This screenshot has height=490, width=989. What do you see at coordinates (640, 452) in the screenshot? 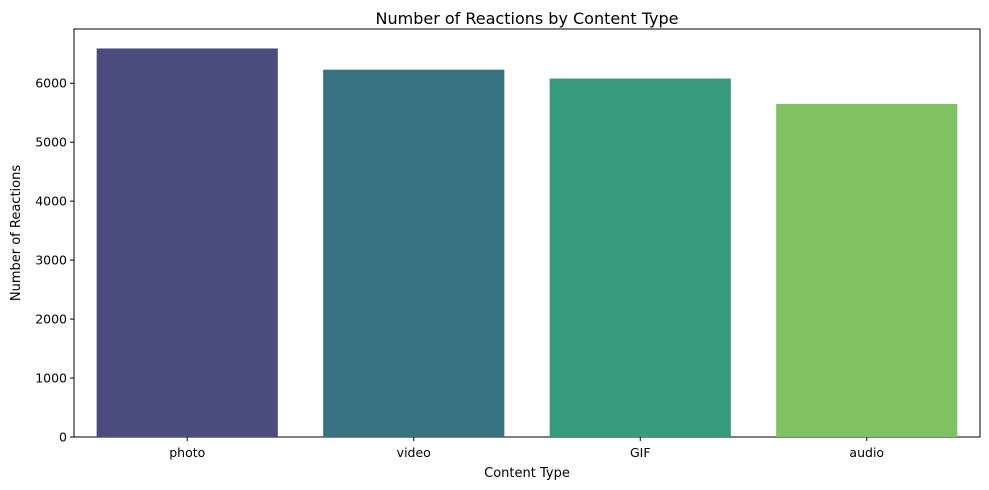
I see `x-tick-label: GIF` at bounding box center [640, 452].